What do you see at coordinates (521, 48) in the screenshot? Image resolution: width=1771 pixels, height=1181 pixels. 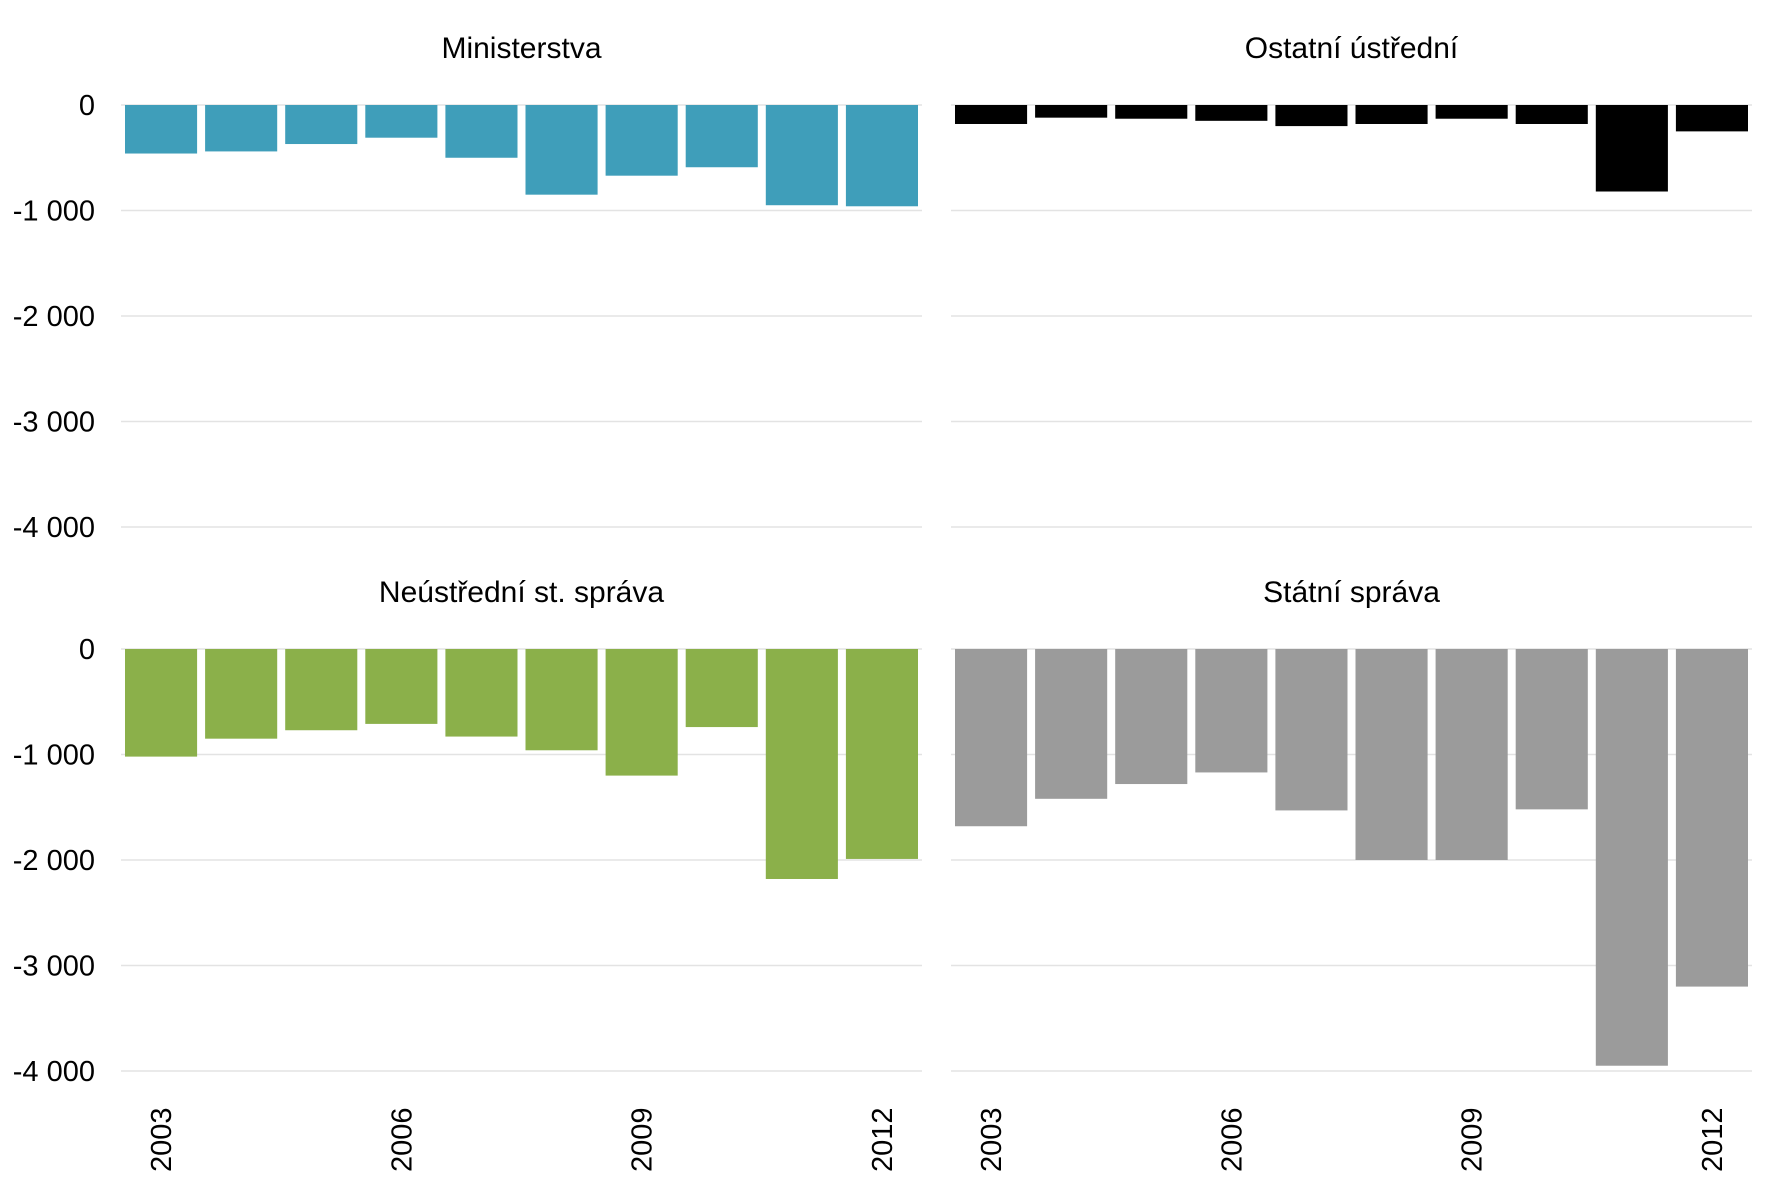 I see `panel-title: Ministerstva` at bounding box center [521, 48].